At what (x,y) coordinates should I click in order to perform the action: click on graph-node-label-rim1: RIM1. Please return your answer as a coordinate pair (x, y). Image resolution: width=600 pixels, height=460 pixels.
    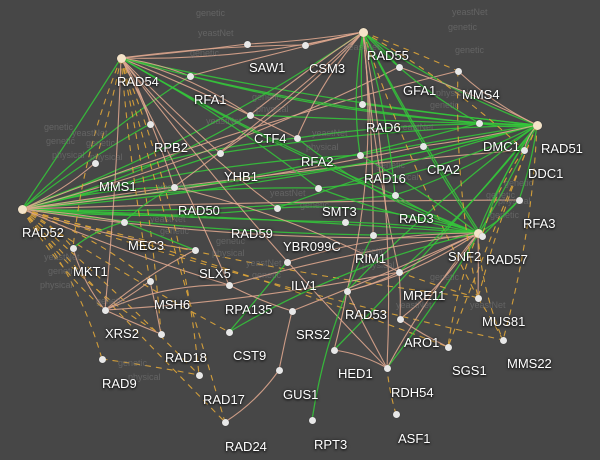
    Looking at the image, I should click on (371, 258).